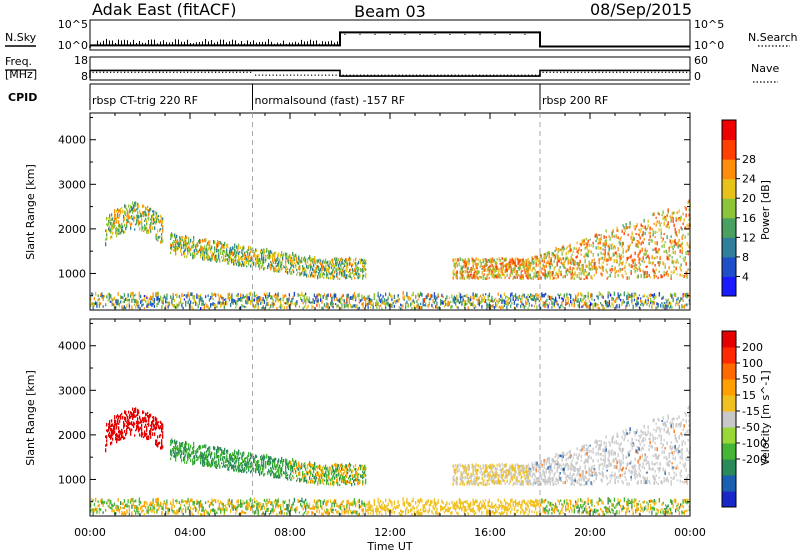 This screenshot has height=554, width=800. What do you see at coordinates (389, 39) in the screenshot?
I see `nsky-trace` at bounding box center [389, 39].